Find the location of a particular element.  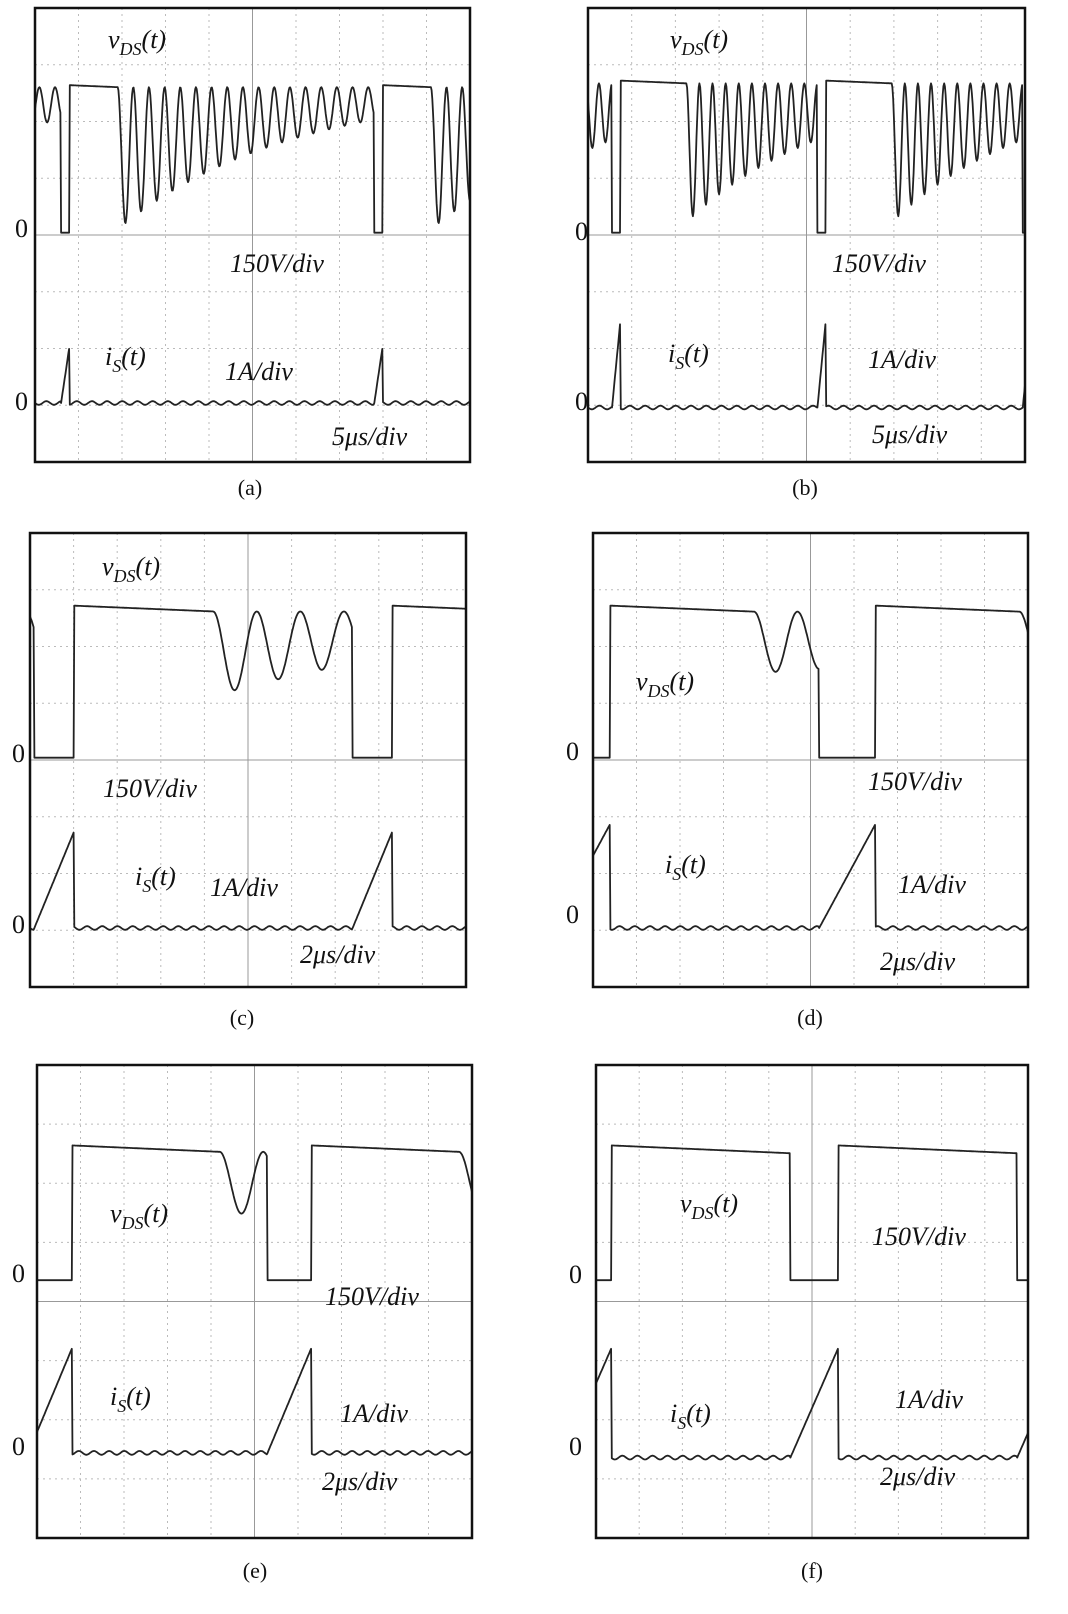

caption: (c) is located at coordinates (242, 1017).